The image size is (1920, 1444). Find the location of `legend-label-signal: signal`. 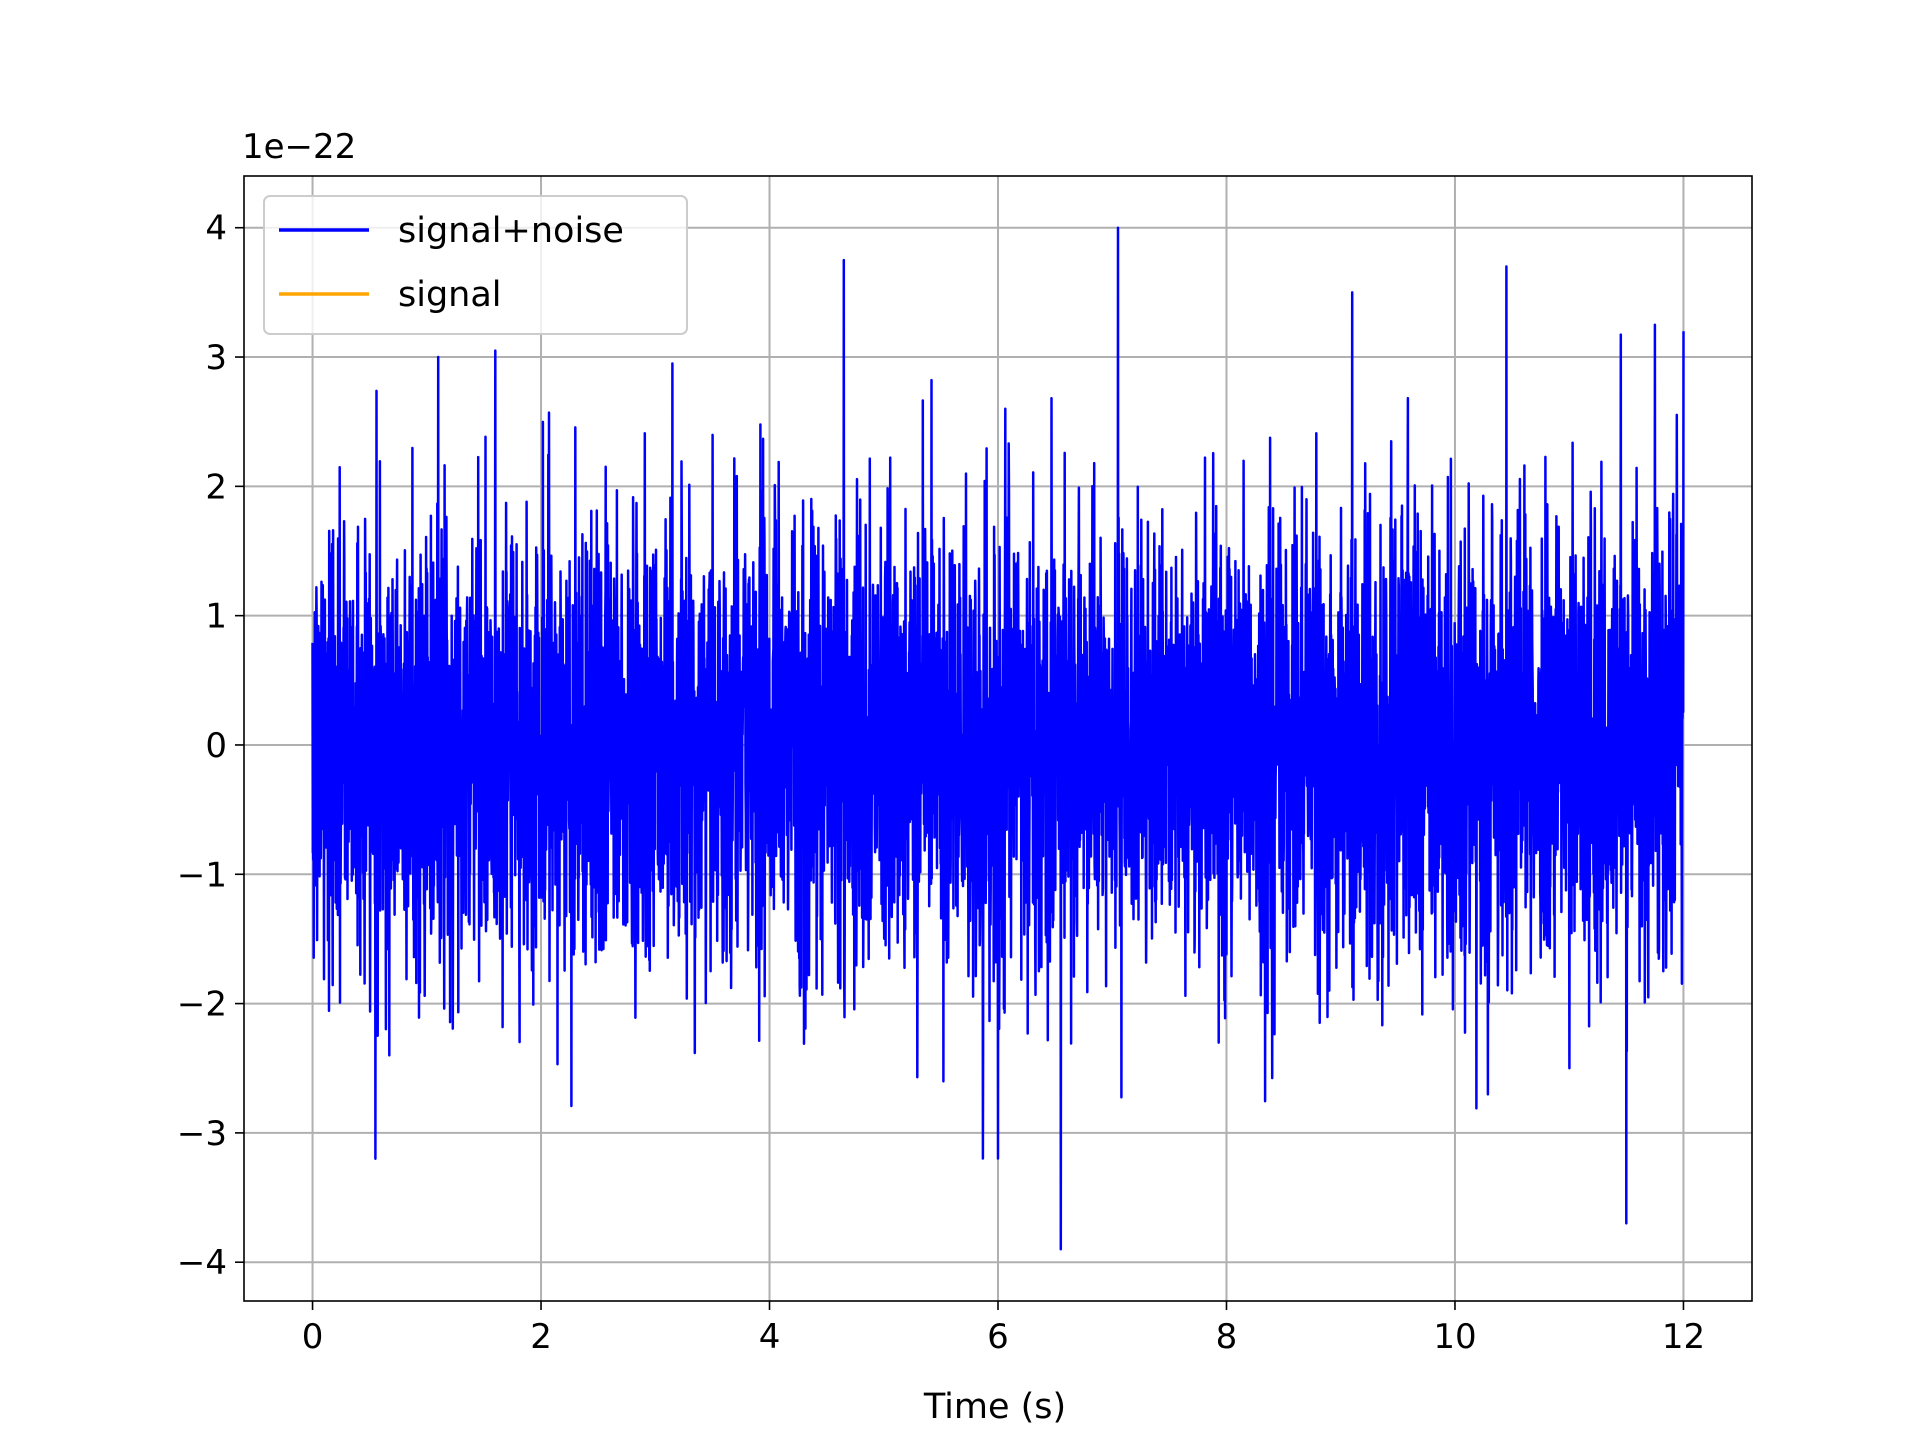

legend-label-signal: signal is located at coordinates (450, 295).